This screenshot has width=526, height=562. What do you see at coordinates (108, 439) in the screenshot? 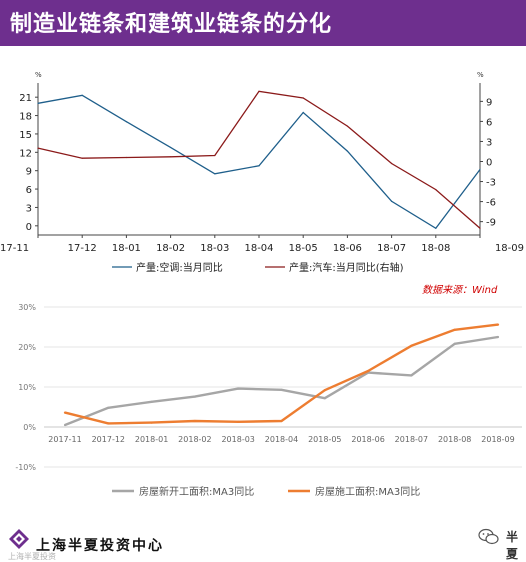
I see `x-tick-label: 2017-12` at bounding box center [108, 439].